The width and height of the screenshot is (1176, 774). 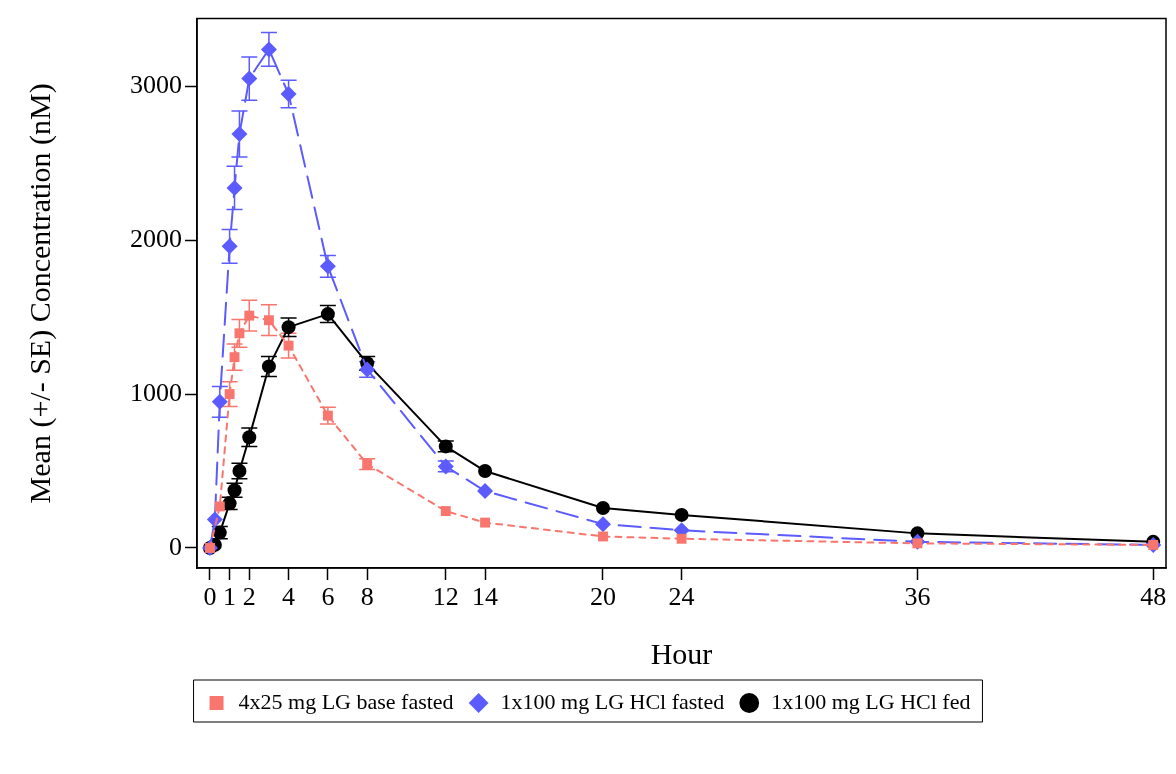 What do you see at coordinates (156, 85) in the screenshot?
I see `y-tick-label: 3000` at bounding box center [156, 85].